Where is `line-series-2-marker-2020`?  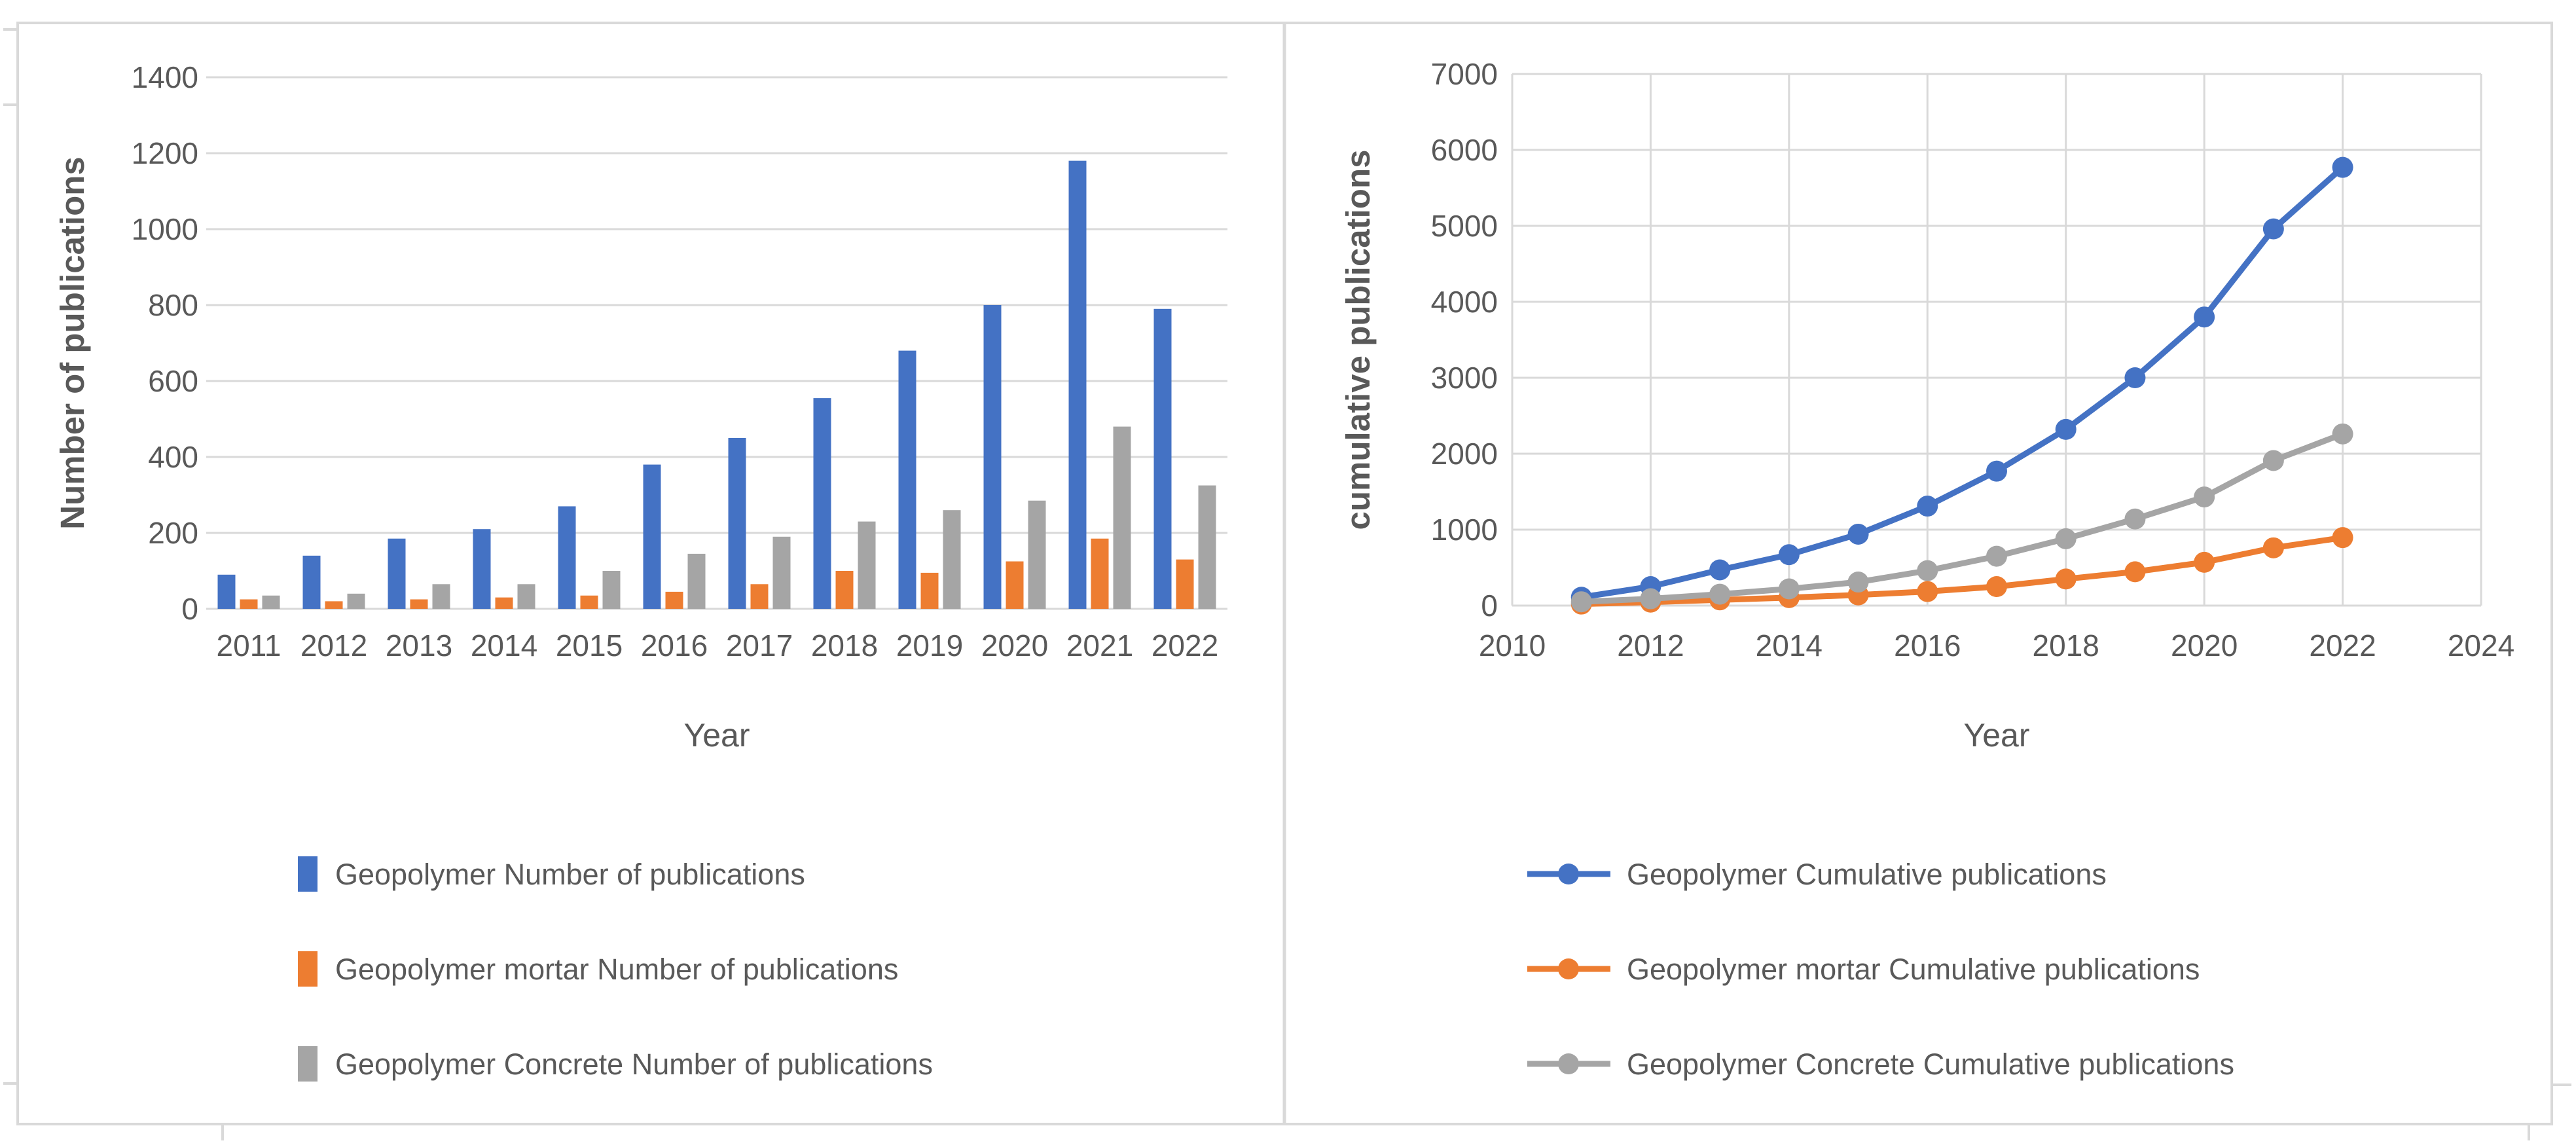
line-series-2-marker-2020 is located at coordinates (2204, 497).